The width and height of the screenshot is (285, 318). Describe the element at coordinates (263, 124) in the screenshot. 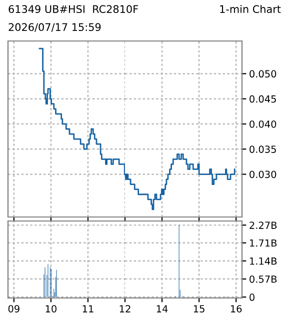

I see `y-tick-label: 0.040` at that location.